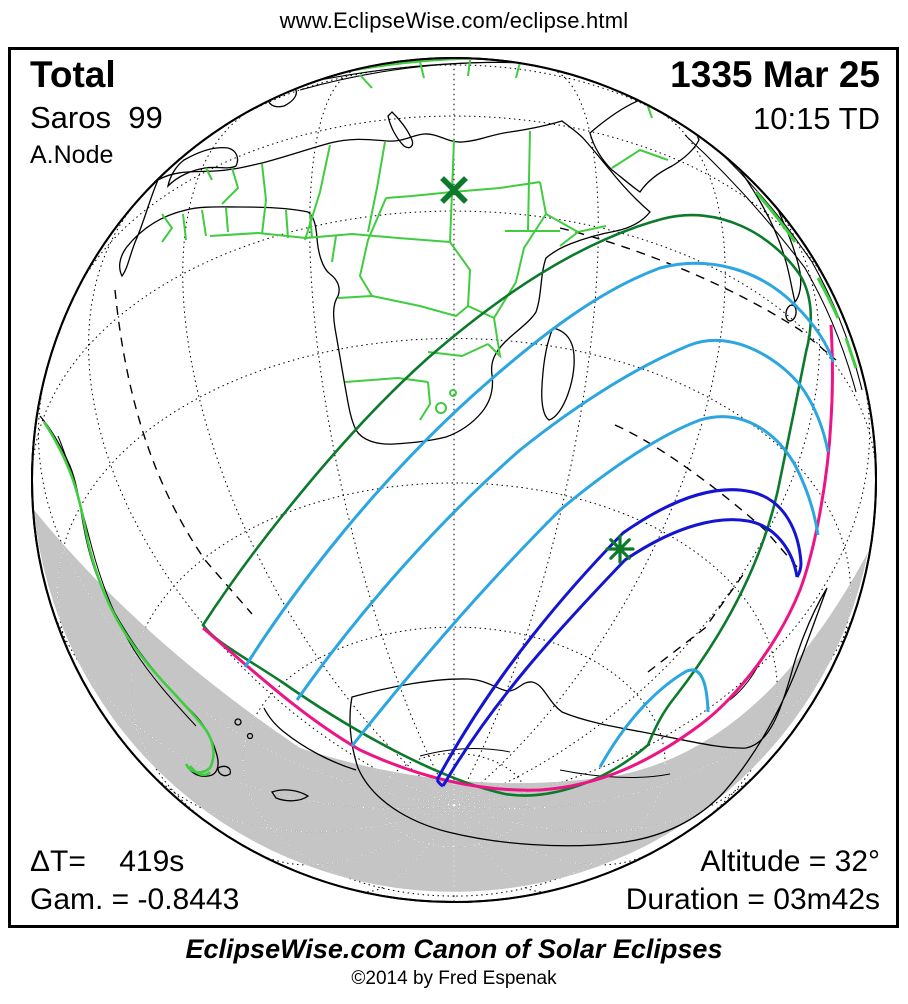 The height and width of the screenshot is (1004, 908). Describe the element at coordinates (400, 130) in the screenshot. I see `italy-coast` at that location.